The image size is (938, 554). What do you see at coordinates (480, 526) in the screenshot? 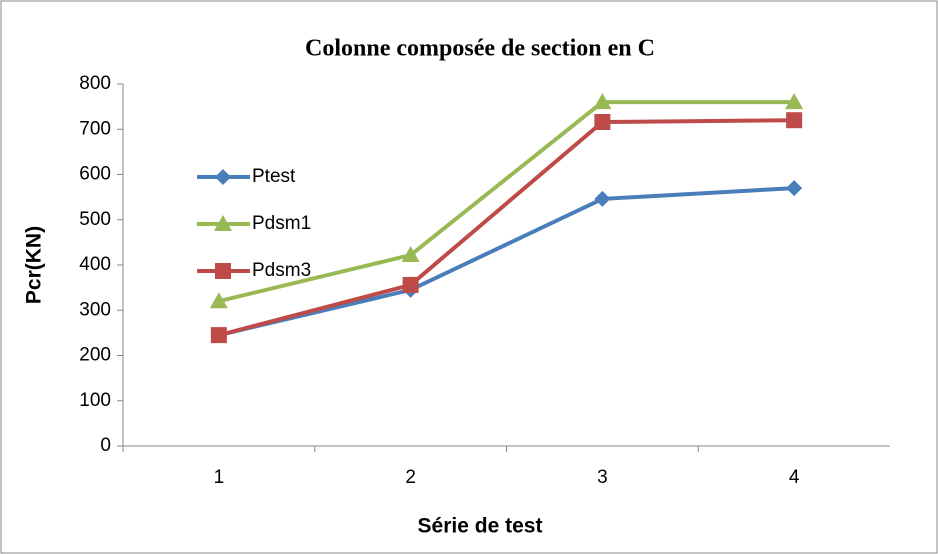
I see `x-axis-title: Série de test` at bounding box center [480, 526].